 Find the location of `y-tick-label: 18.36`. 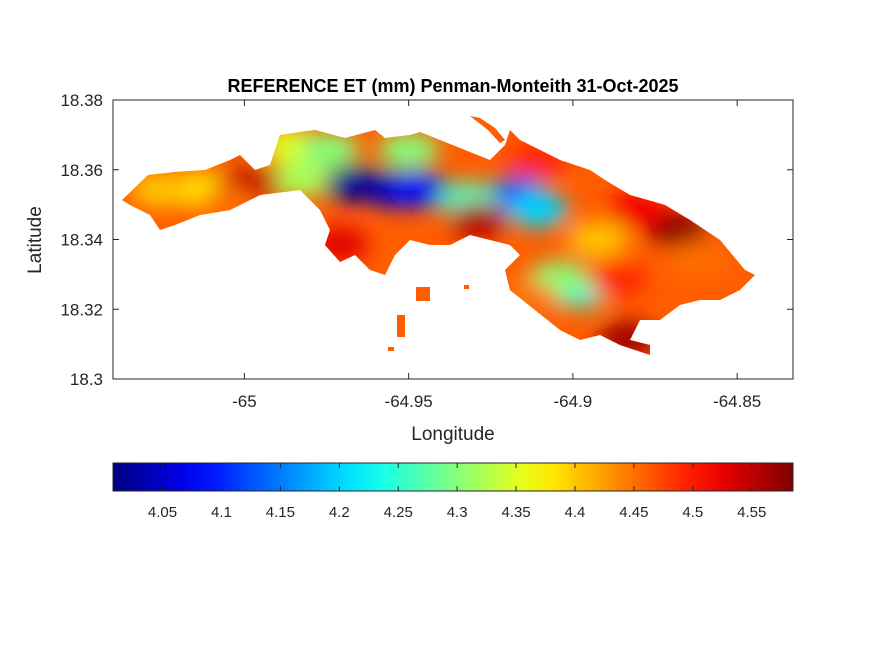

y-tick-label: 18.36 is located at coordinates (81, 170).